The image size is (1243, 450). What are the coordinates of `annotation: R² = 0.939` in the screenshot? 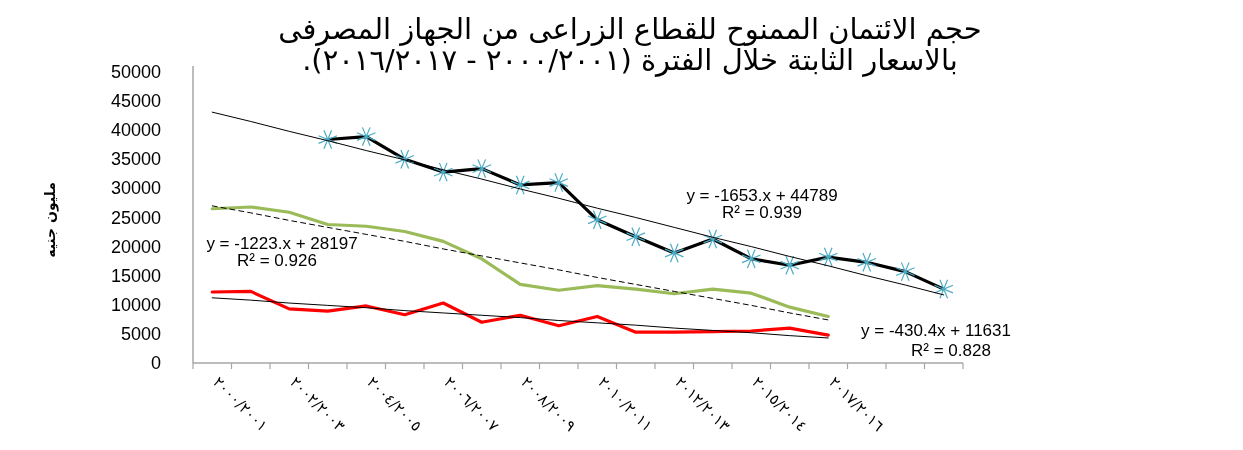 It's located at (762, 212).